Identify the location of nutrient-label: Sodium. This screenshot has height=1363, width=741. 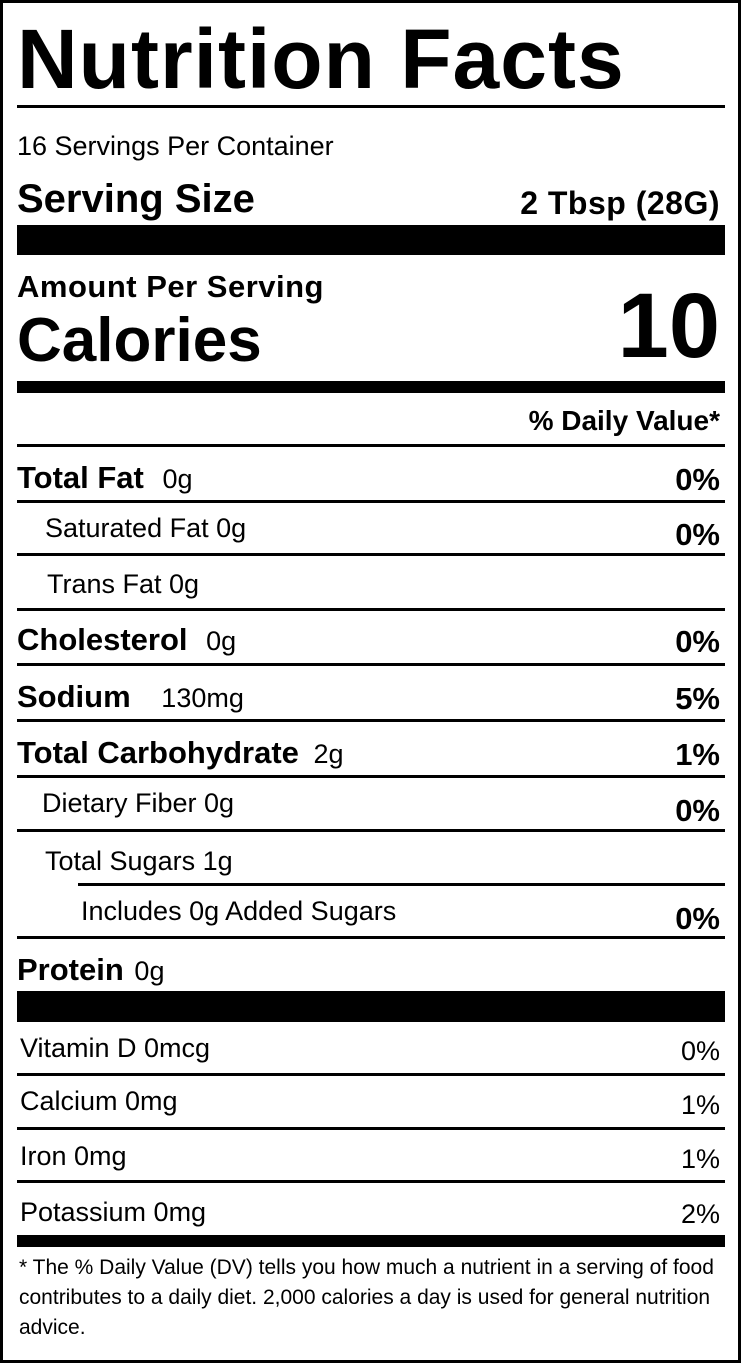
(74, 696).